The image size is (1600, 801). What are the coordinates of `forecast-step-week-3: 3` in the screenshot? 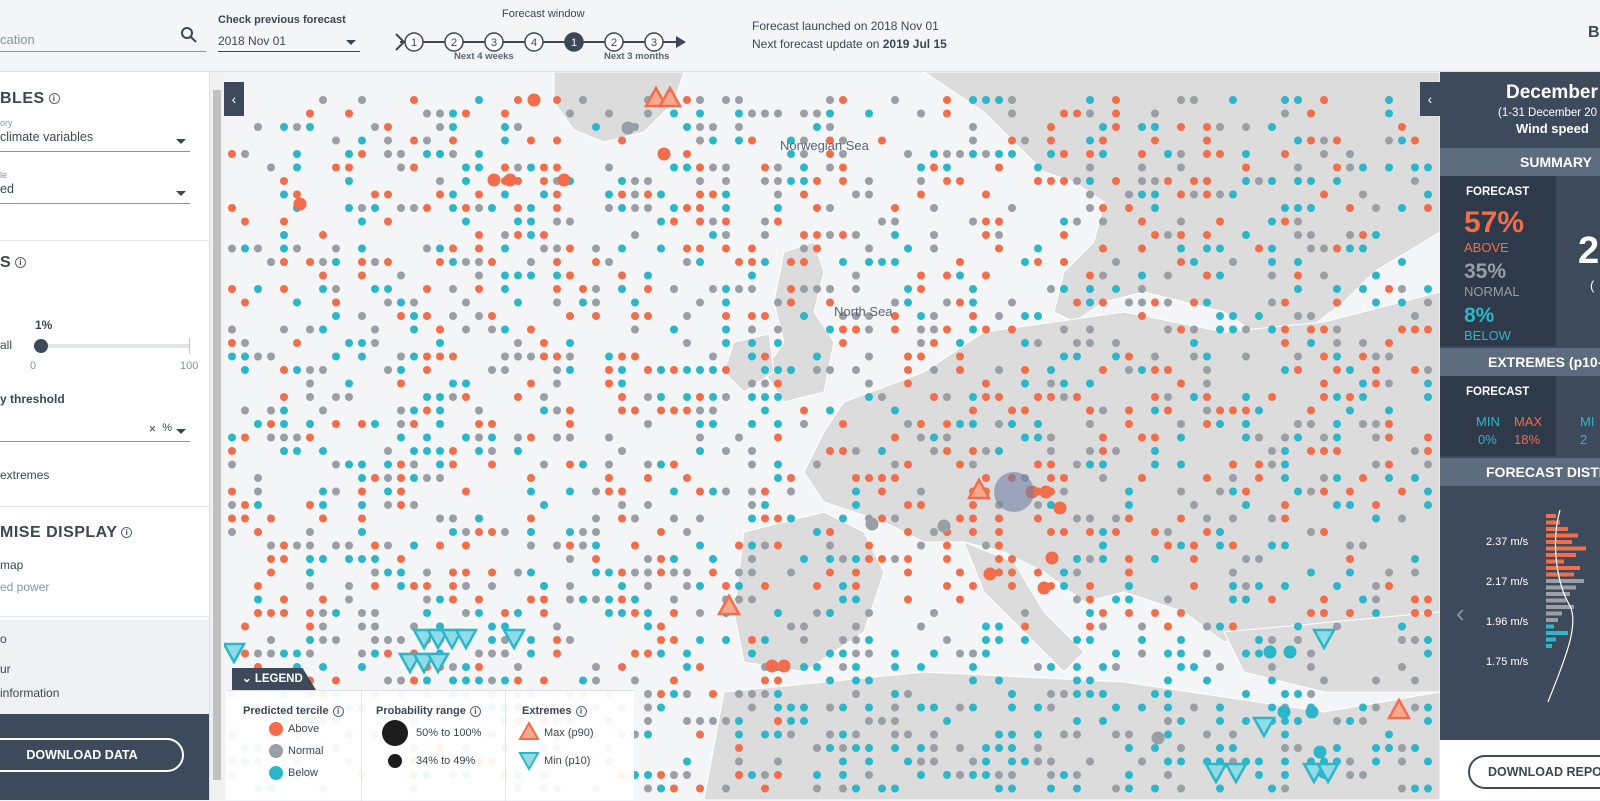 It's located at (494, 42).